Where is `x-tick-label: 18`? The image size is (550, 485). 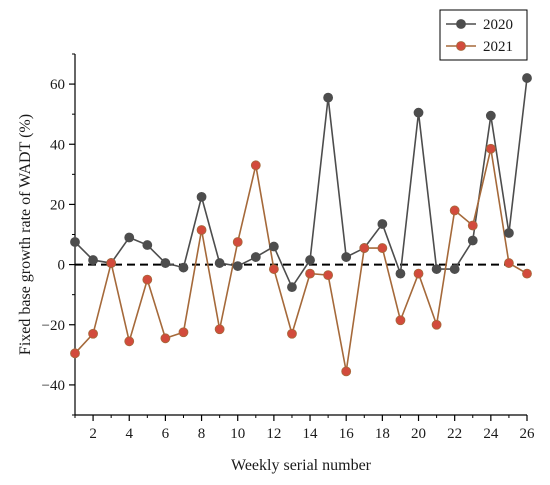 x-tick-label: 18 is located at coordinates (382, 434).